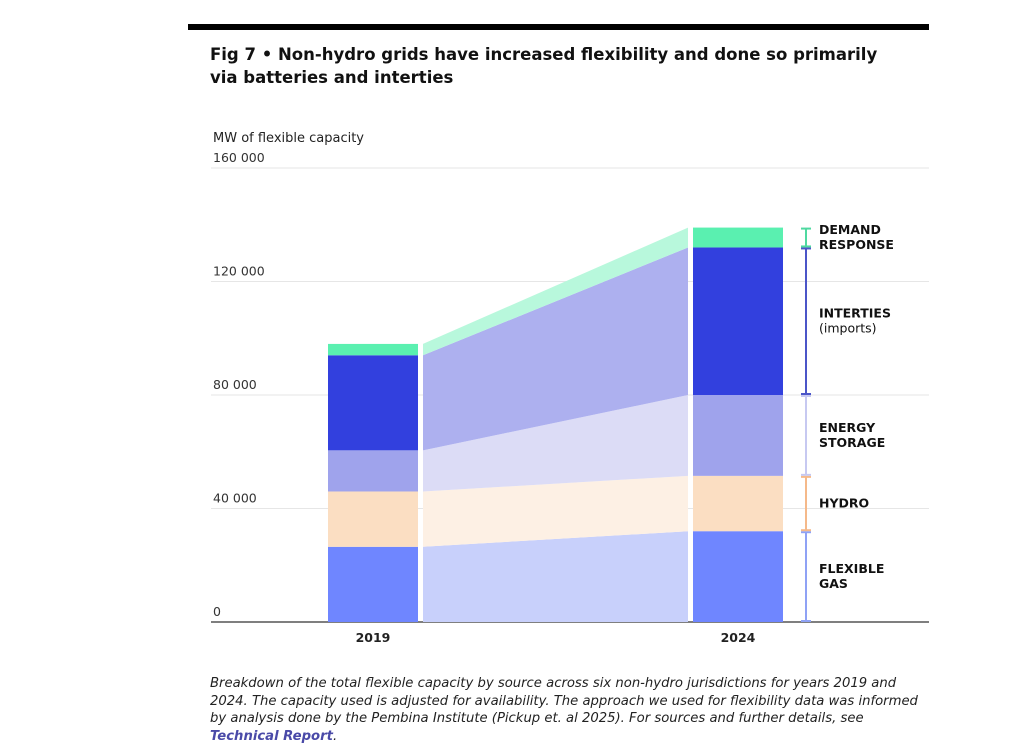 The width and height of the screenshot is (1024, 755). What do you see at coordinates (844, 503) in the screenshot?
I see `legend-label: HYDRO` at bounding box center [844, 503].